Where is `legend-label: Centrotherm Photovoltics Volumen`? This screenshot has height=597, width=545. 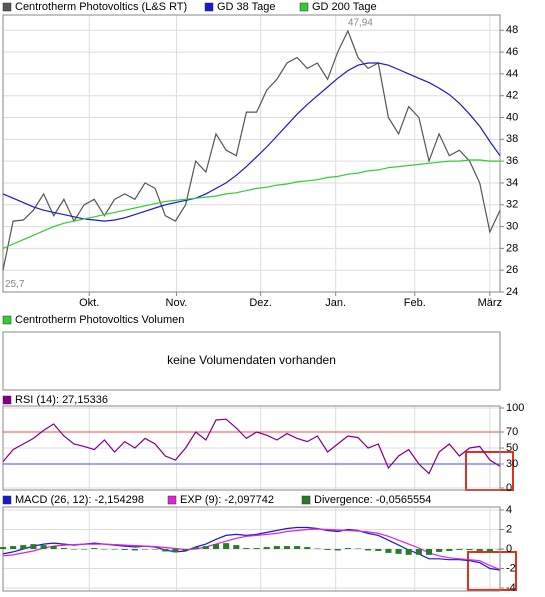 legend-label: Centrotherm Photovoltics Volumen is located at coordinates (99, 320).